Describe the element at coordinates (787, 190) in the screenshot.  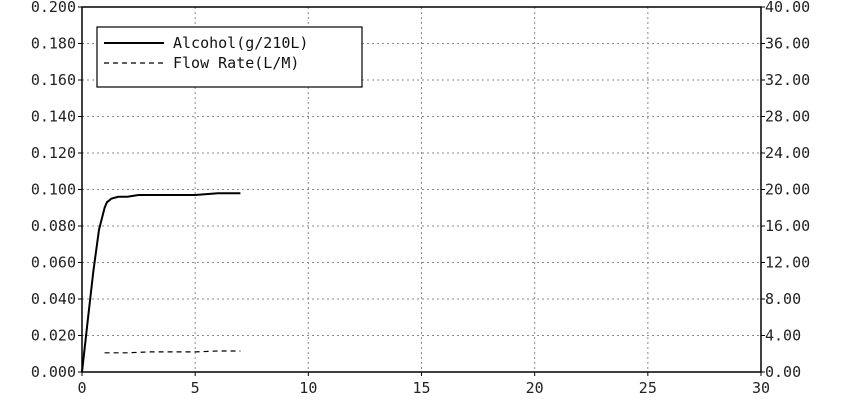
I see `y2-tick-label: 20.00` at that location.